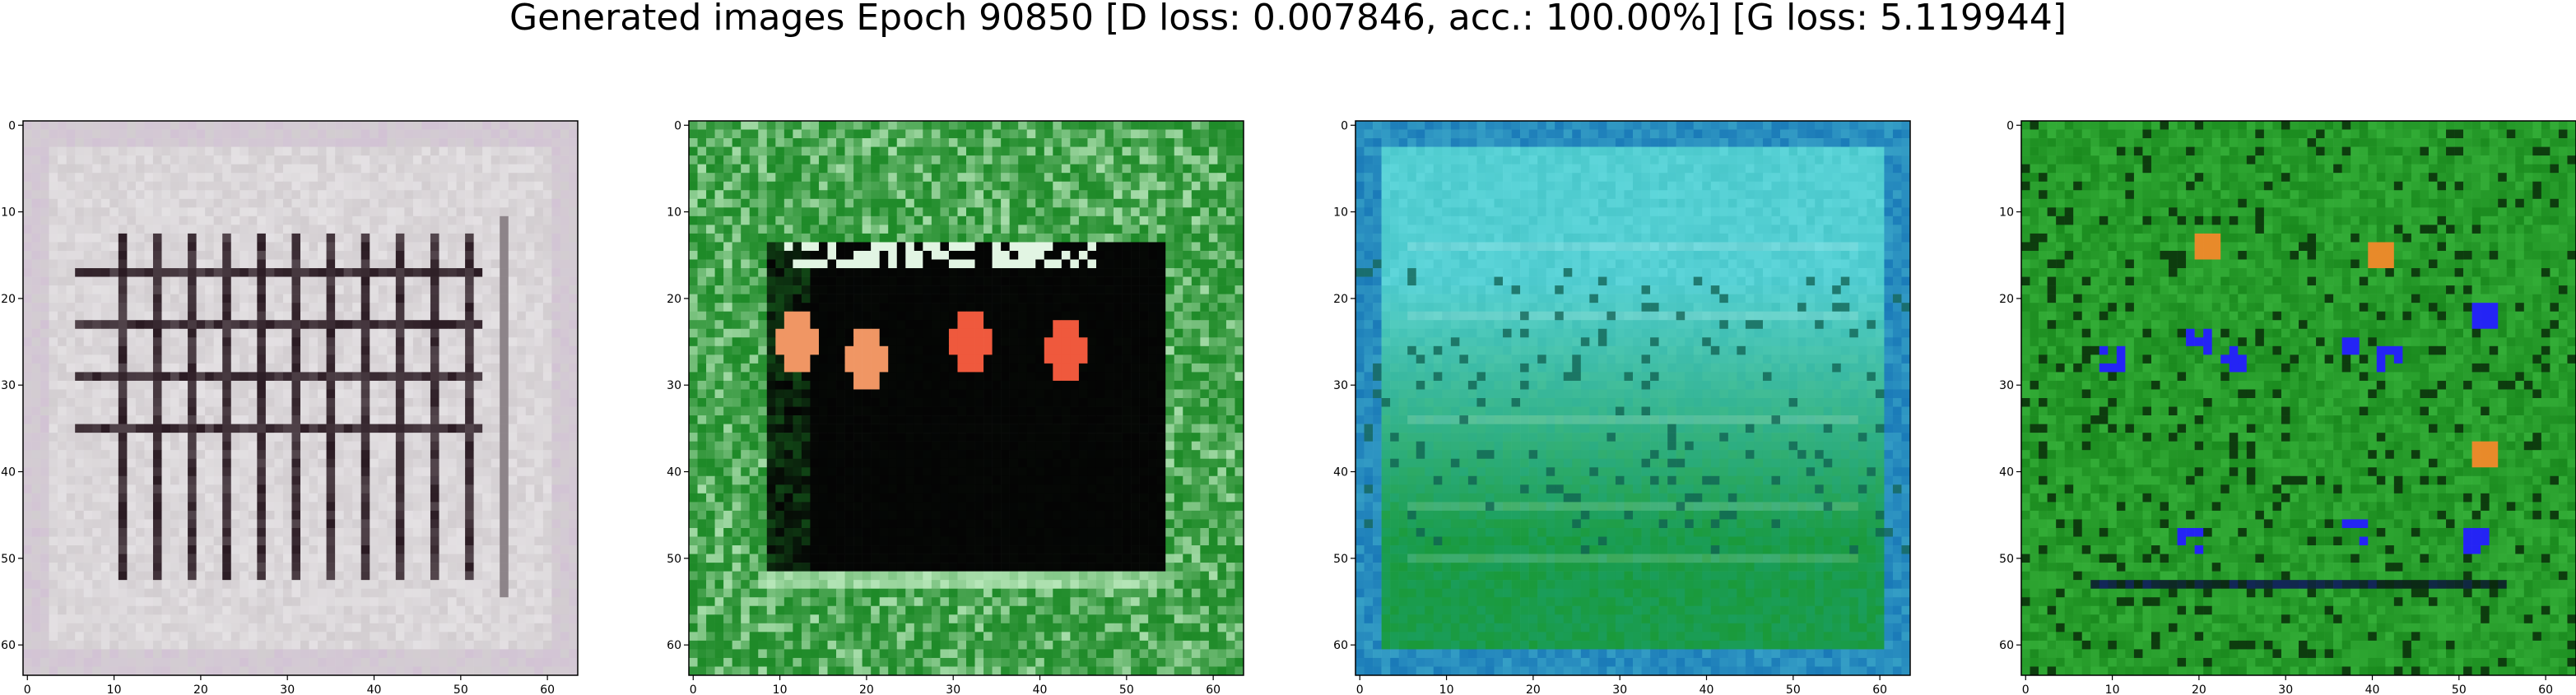 Image resolution: width=2576 pixels, height=695 pixels. Describe the element at coordinates (693, 689) in the screenshot. I see `x-tick-label-2-0: 0` at that location.